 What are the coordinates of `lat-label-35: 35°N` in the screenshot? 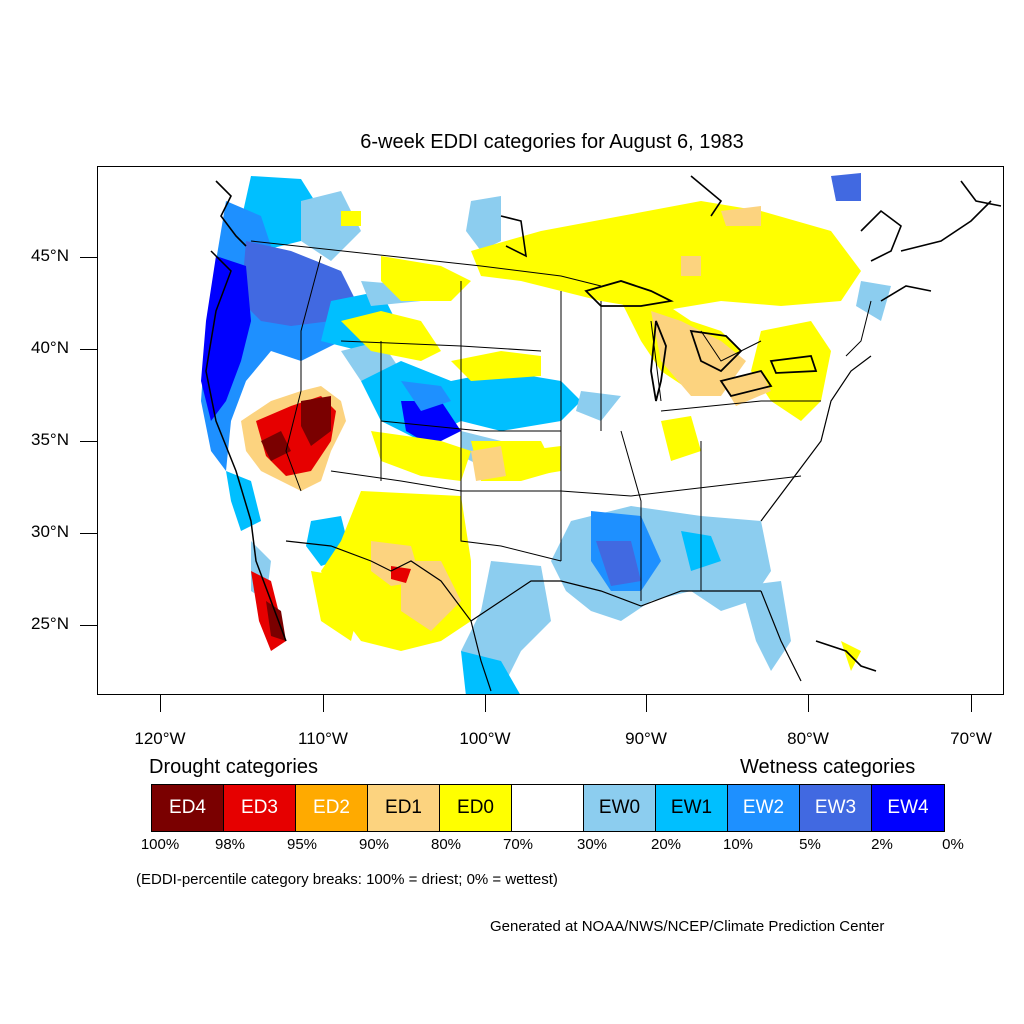 It's located at (50, 439).